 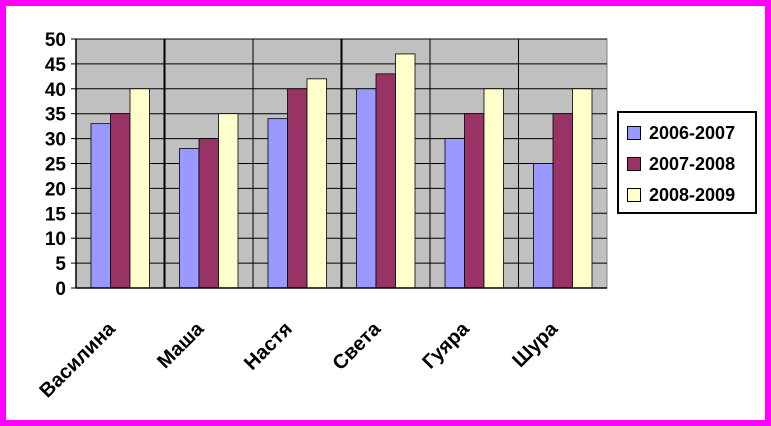 What do you see at coordinates (692, 163) in the screenshot?
I see `legend-label-1: 2007-2008` at bounding box center [692, 163].